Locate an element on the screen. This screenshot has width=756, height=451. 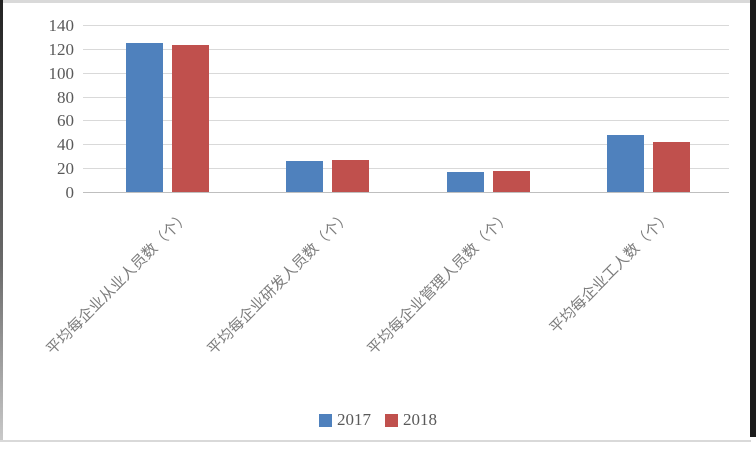
category-label: 平均每企业从业人员数（个） is located at coordinates (118, 283).